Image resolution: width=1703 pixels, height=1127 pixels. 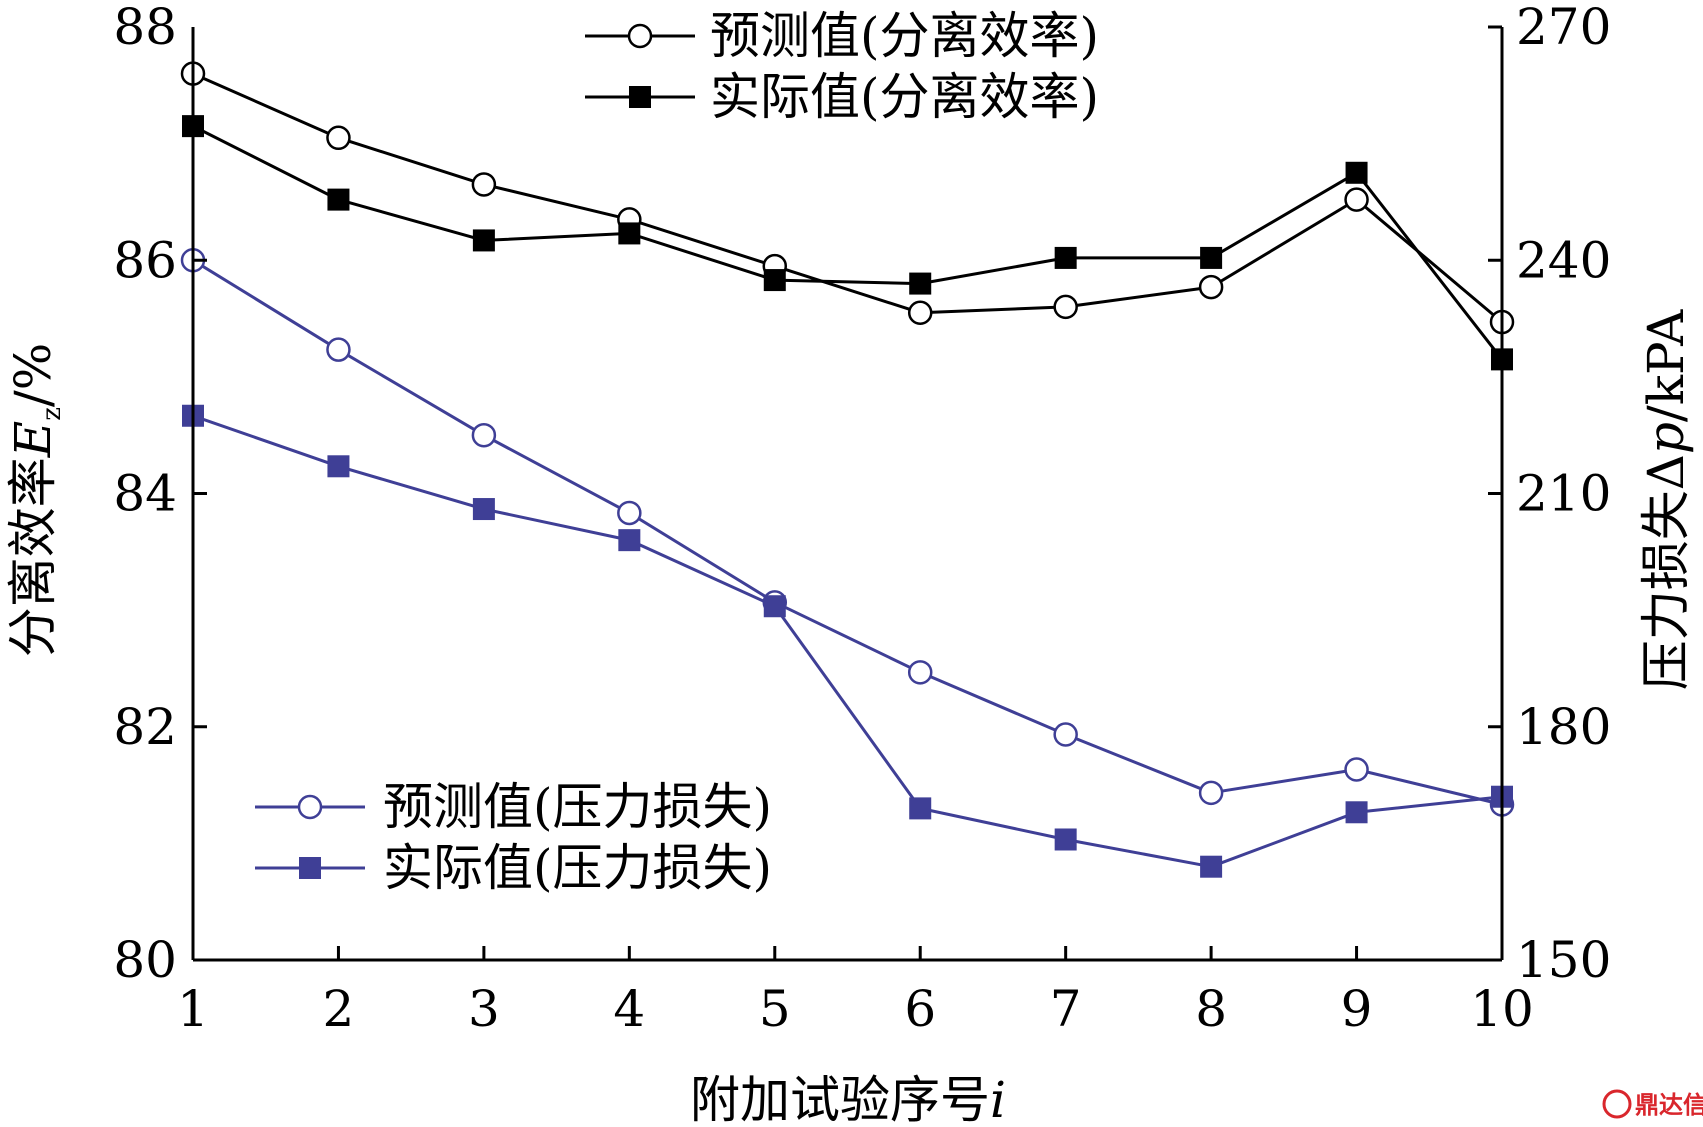 I want to click on watermark-logo: 鼎达信, so click(x=1652, y=1104).